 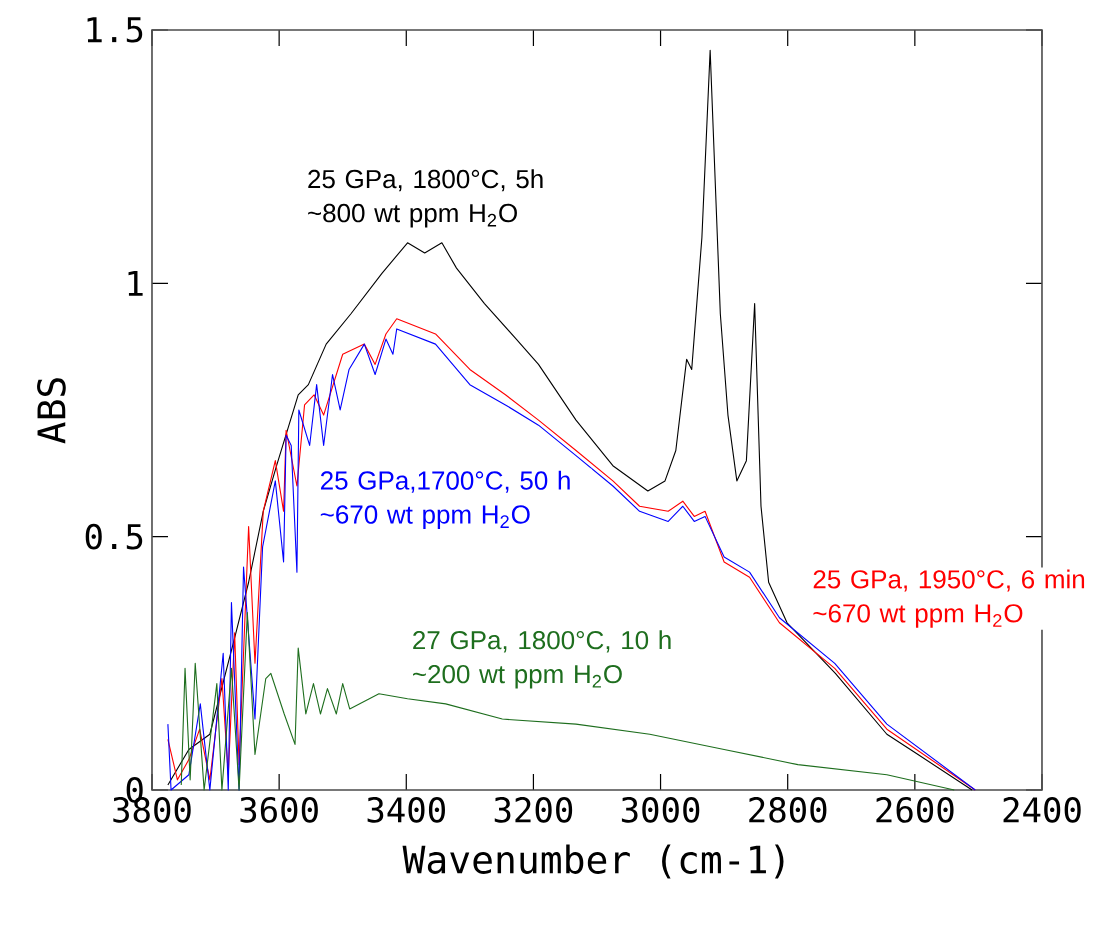 What do you see at coordinates (51, 411) in the screenshot?
I see `y-axis-title: ABS` at bounding box center [51, 411].